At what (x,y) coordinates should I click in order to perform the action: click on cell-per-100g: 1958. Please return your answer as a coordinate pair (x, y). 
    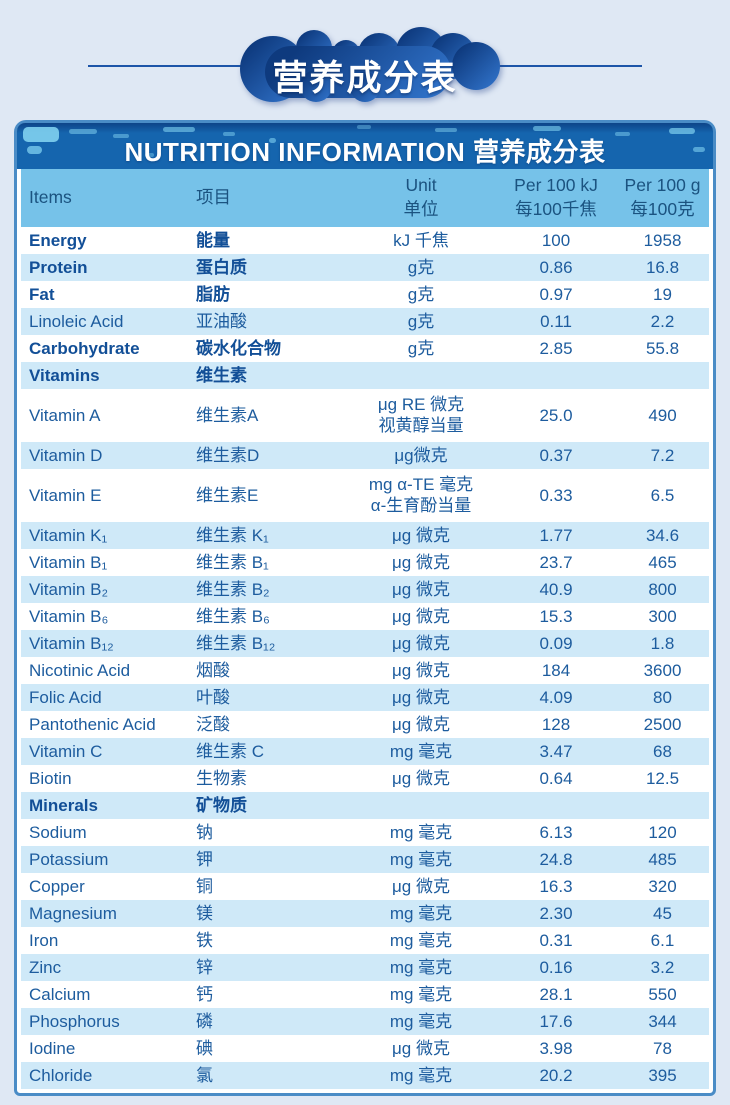
    Looking at the image, I should click on (662, 240).